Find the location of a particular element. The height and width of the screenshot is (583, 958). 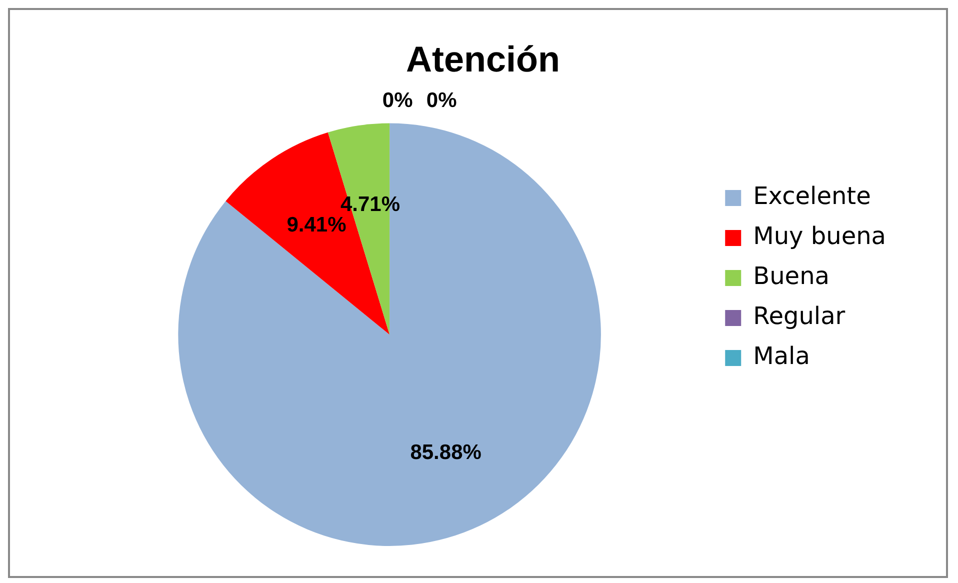

legend-label: Mala is located at coordinates (781, 356).